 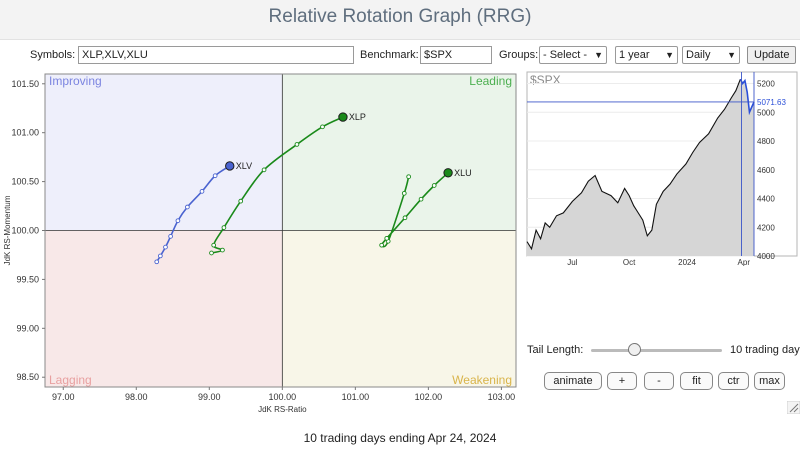 I want to click on quadrant-weakening, so click(x=399, y=308).